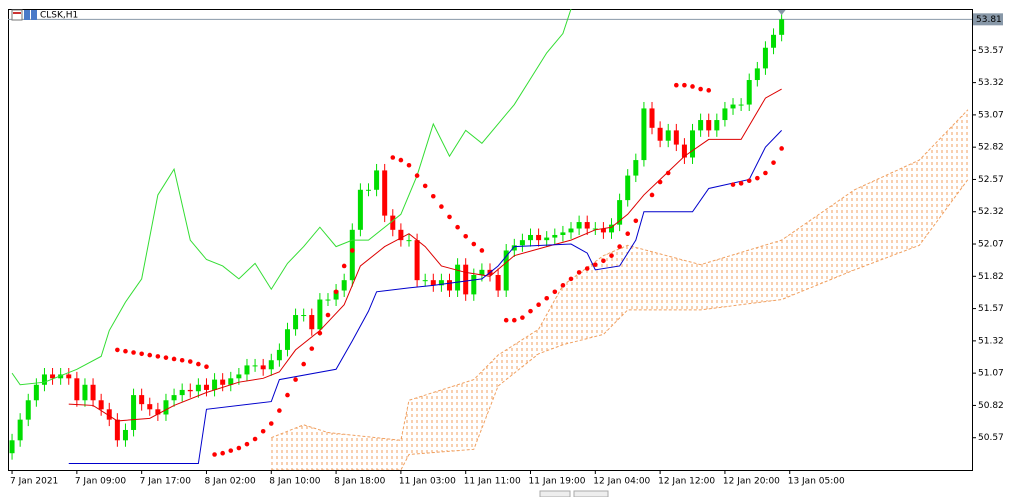 The width and height of the screenshot is (1018, 497). I want to click on y-tick-label: 53.32, so click(991, 83).